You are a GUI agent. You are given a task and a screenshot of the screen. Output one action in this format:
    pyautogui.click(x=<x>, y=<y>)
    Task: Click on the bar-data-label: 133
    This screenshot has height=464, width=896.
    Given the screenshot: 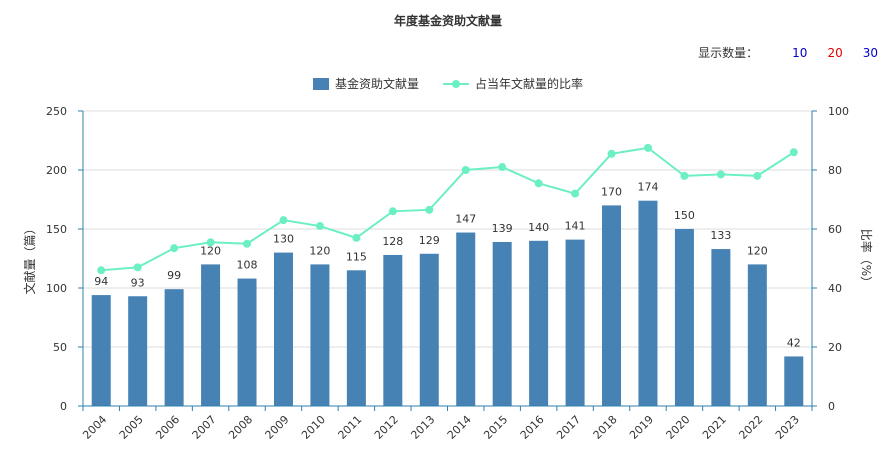 What is the action you would take?
    pyautogui.click(x=720, y=235)
    